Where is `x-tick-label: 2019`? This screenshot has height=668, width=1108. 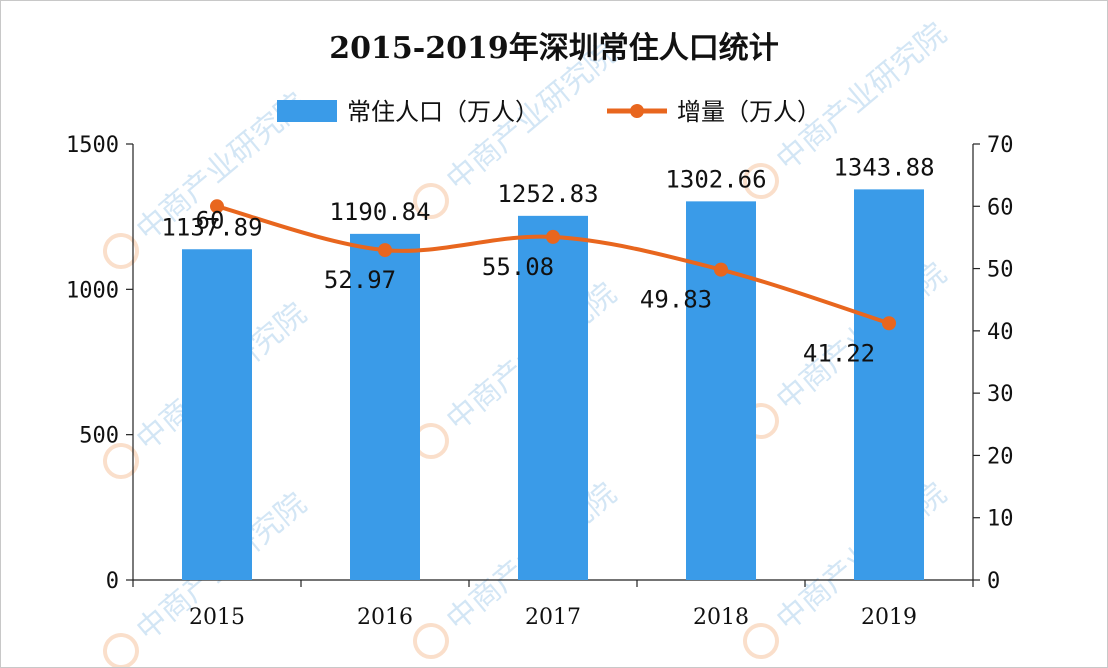
x-tick-label: 2019 is located at coordinates (889, 617).